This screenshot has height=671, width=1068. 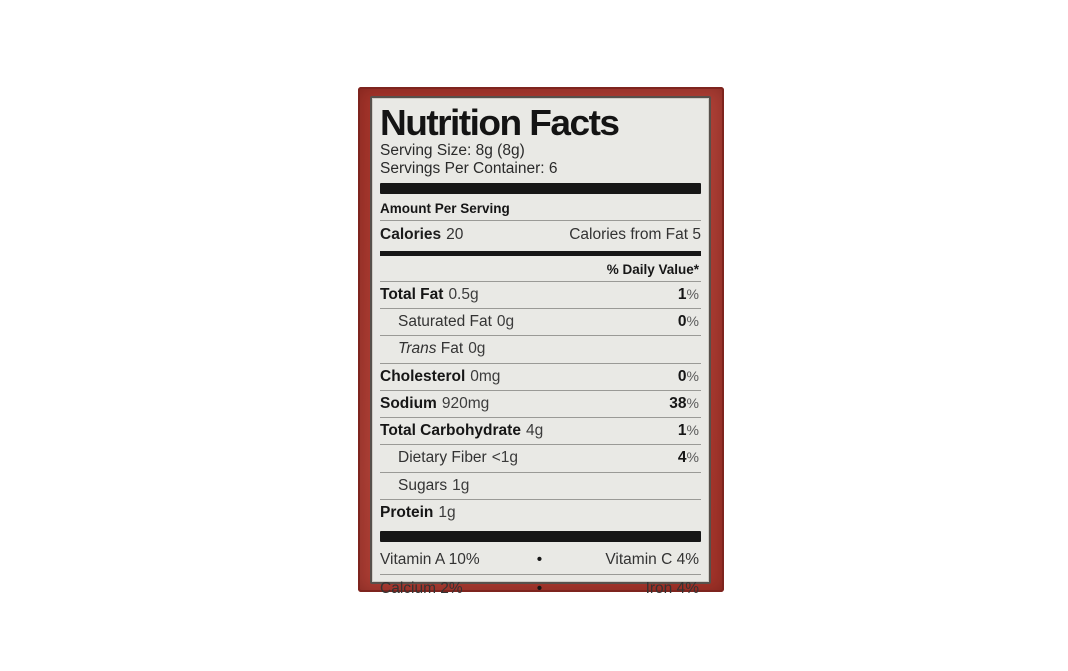 What do you see at coordinates (540, 323) in the screenshot?
I see `nutrient-row-saturated-fat: Saturated Fat 0g 0%` at bounding box center [540, 323].